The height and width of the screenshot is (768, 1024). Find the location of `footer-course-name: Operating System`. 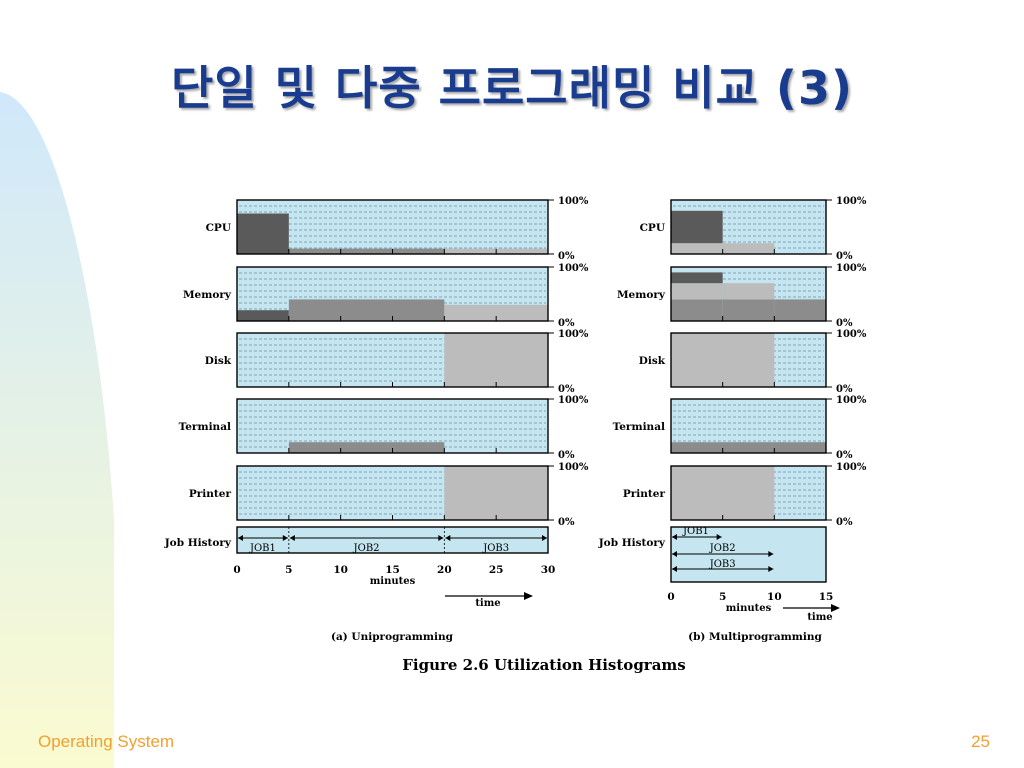

footer-course-name: Operating System is located at coordinates (106, 741).